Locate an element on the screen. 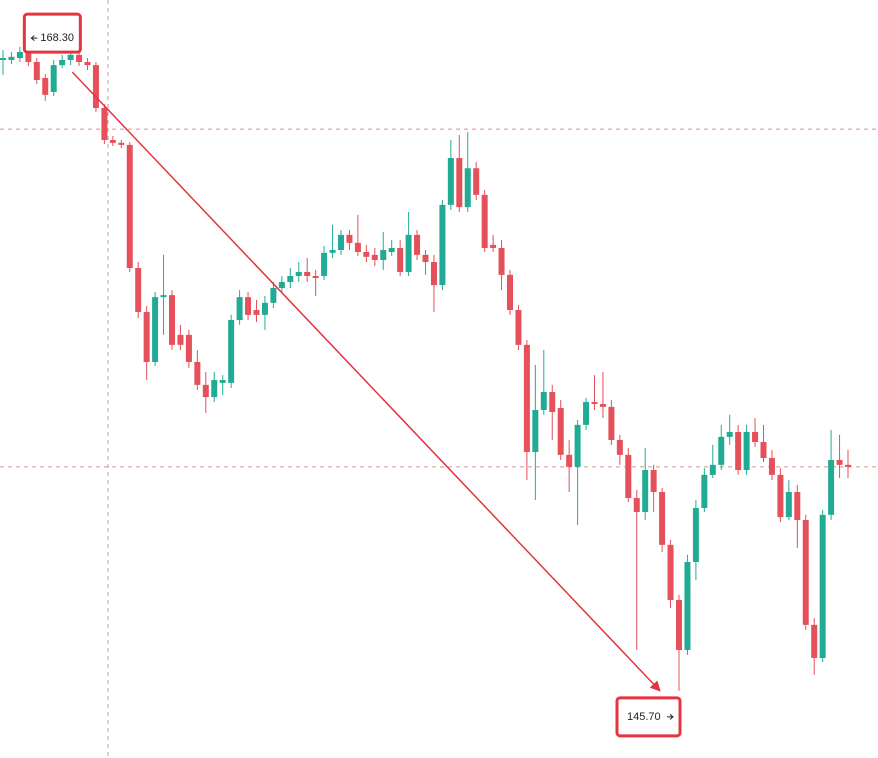  high-label: 168.30 is located at coordinates (57, 38).